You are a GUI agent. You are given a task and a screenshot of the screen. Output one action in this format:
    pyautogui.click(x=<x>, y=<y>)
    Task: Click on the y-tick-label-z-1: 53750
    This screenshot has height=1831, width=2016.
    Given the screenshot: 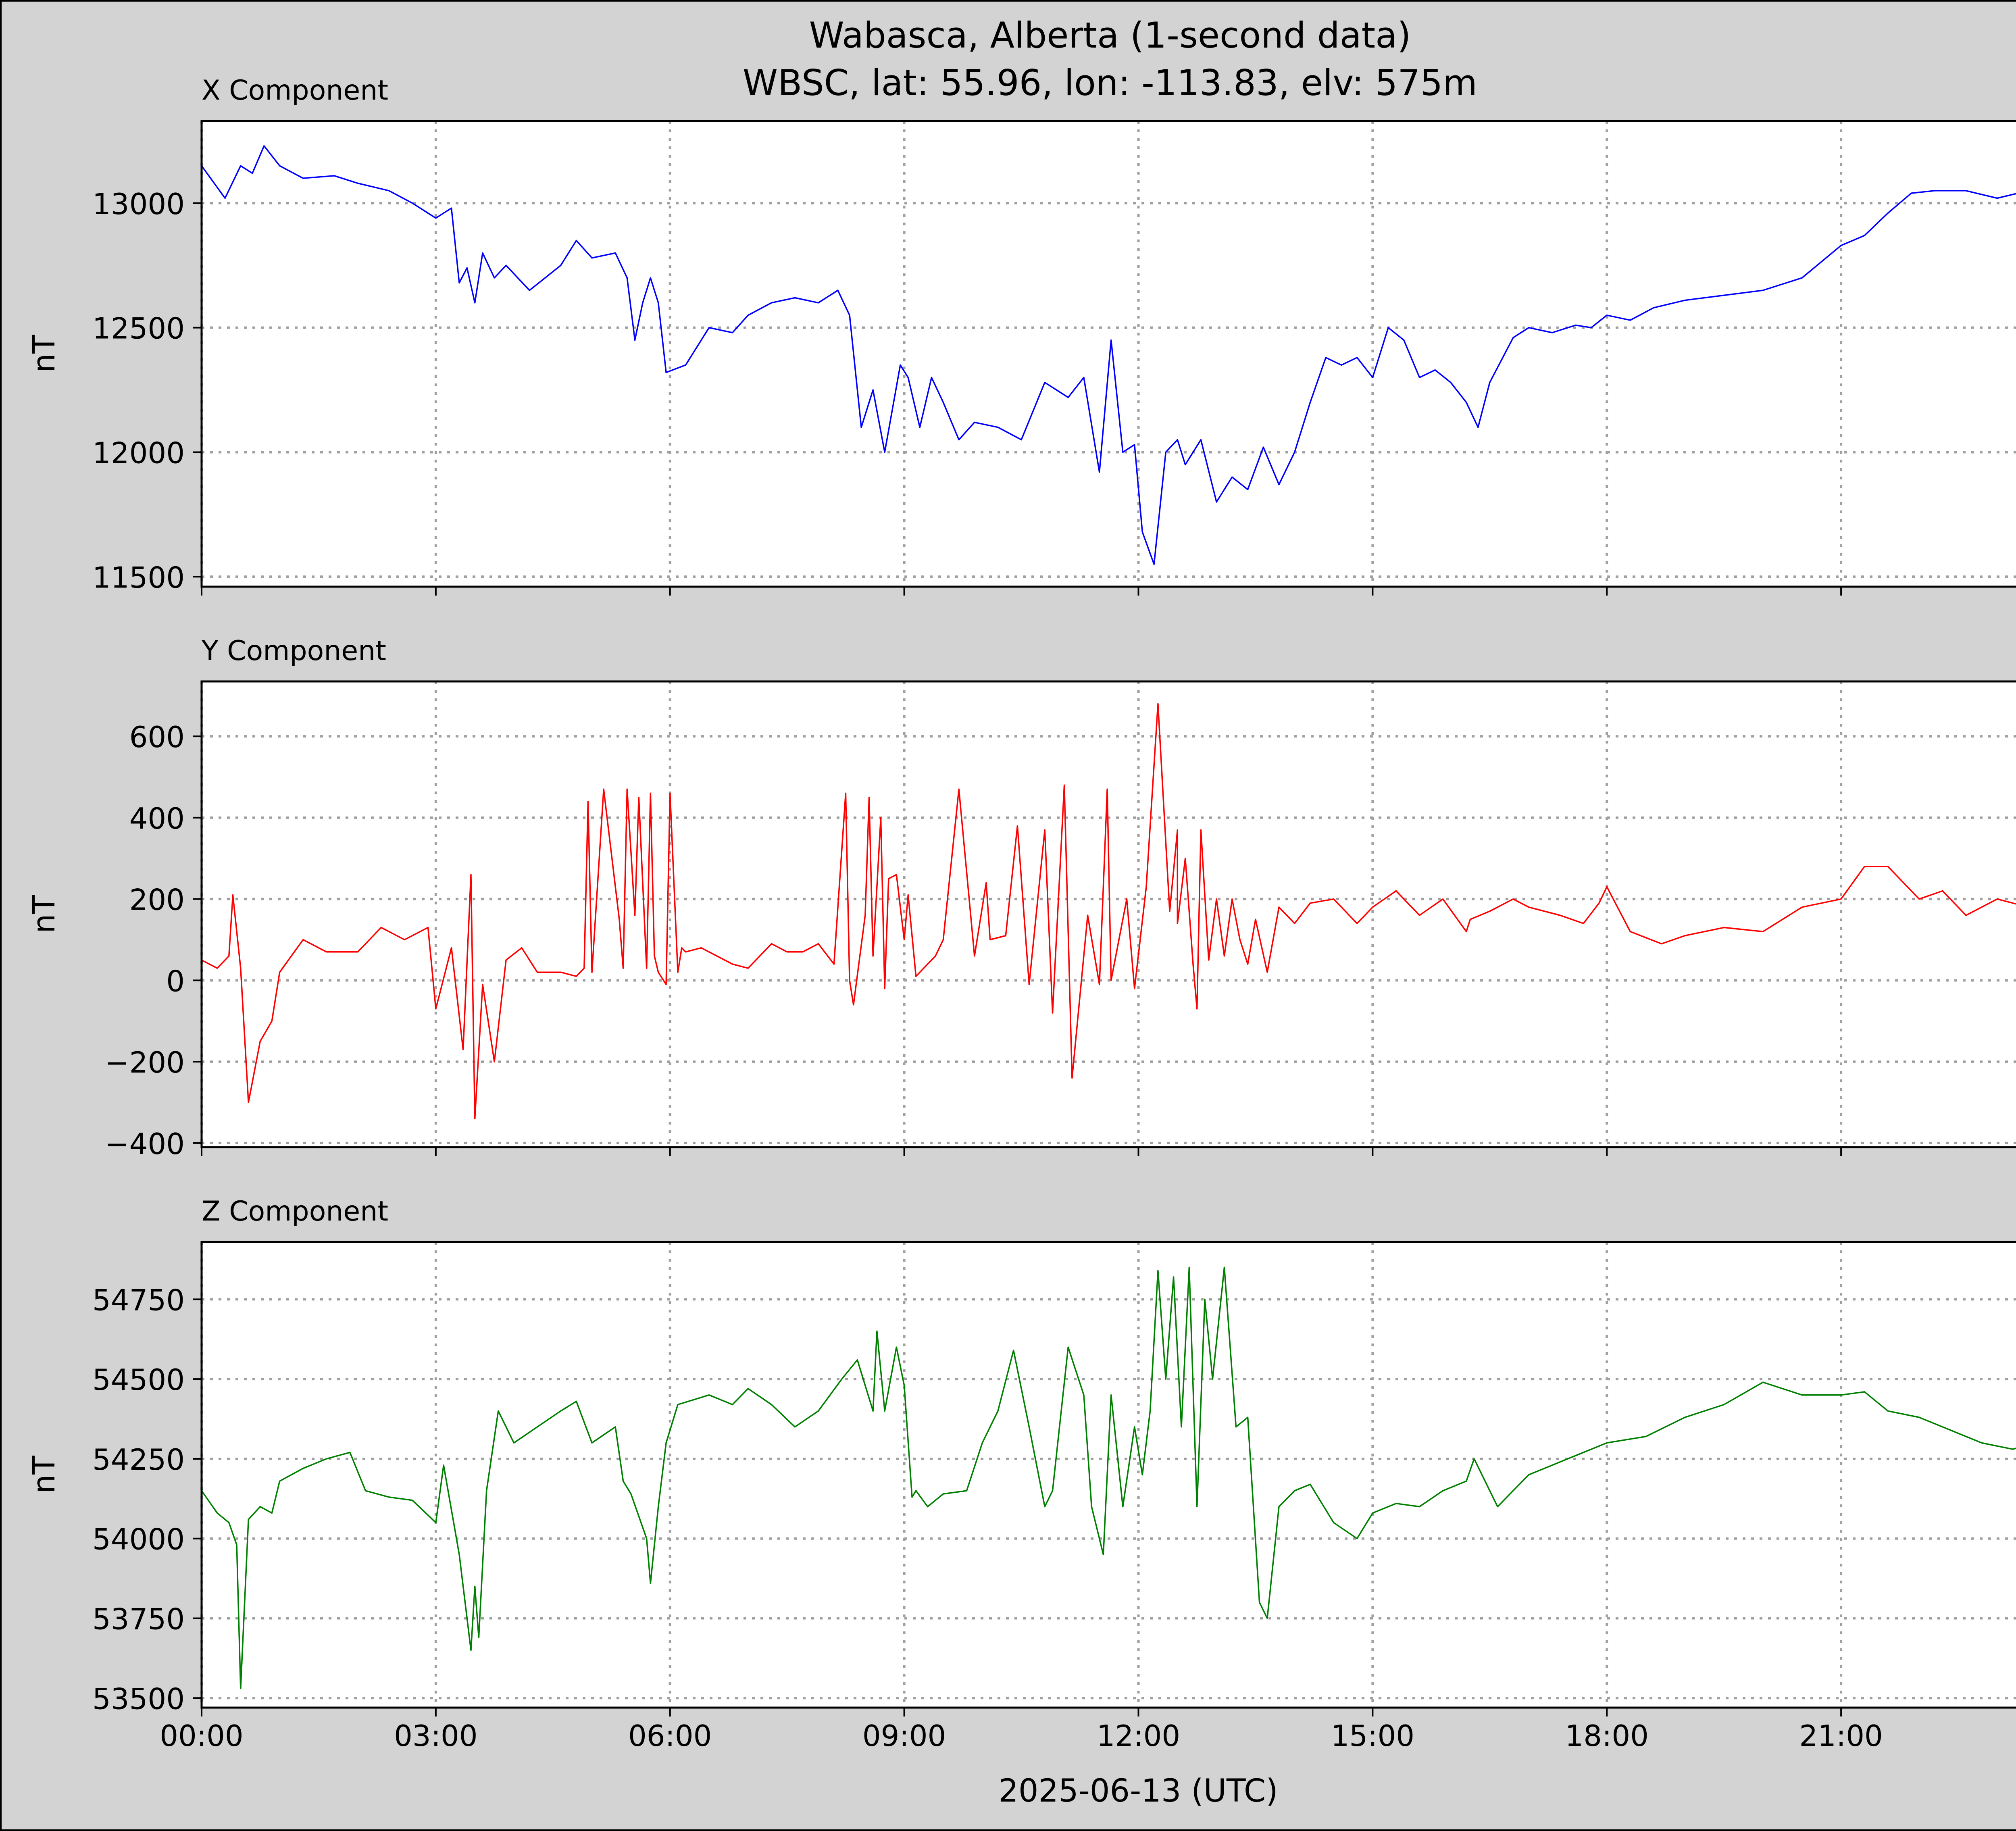 What is the action you would take?
    pyautogui.click(x=138, y=1619)
    